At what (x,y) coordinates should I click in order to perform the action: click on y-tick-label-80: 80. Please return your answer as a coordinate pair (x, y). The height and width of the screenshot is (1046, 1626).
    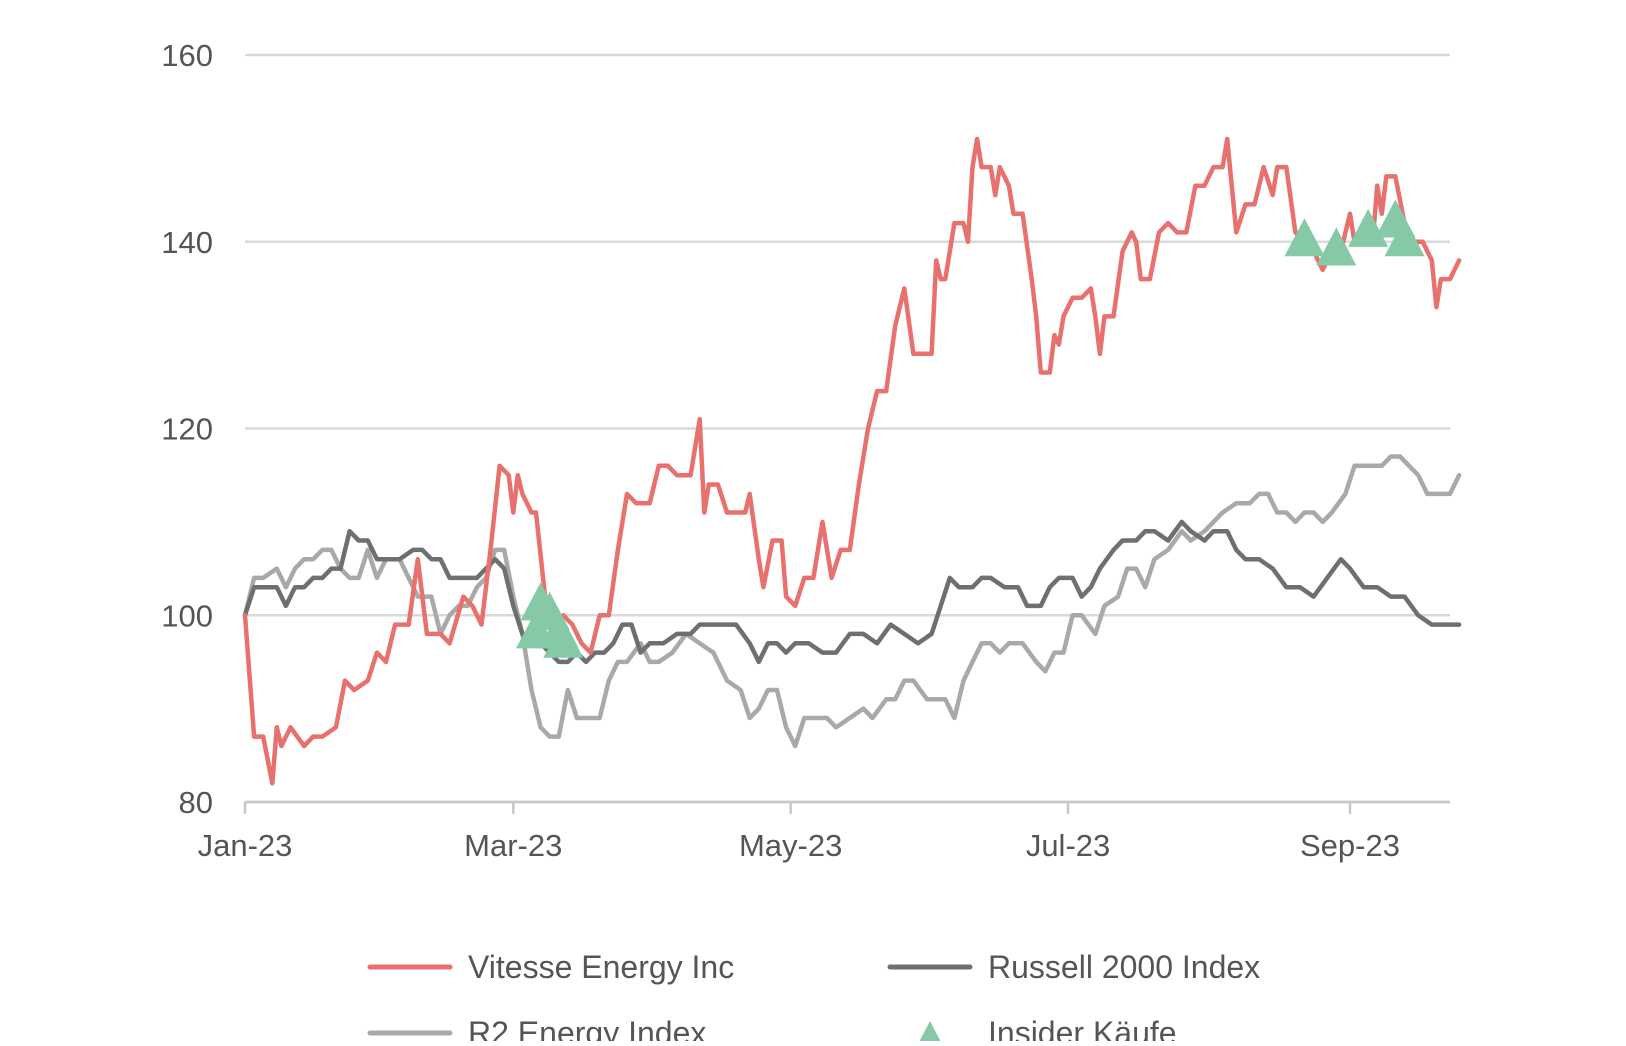
    Looking at the image, I should click on (196, 802).